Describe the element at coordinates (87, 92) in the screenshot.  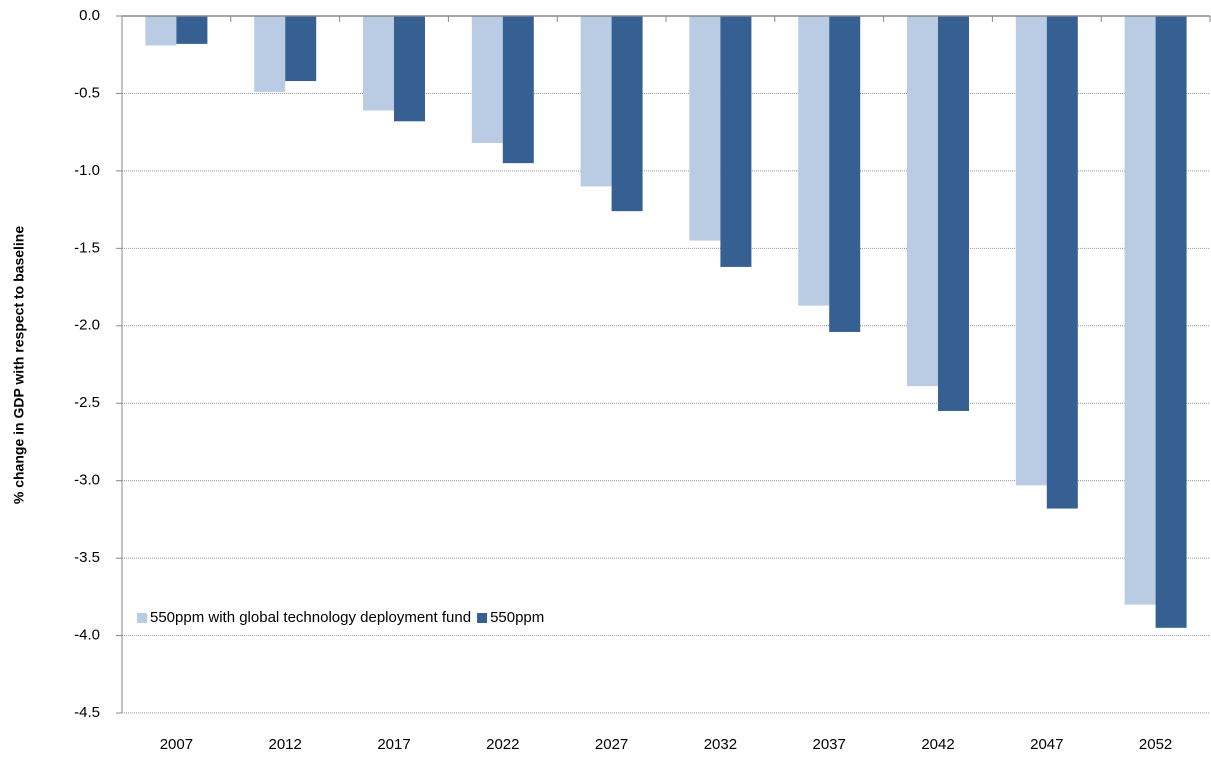
I see `y-tick-label: -0.5` at that location.